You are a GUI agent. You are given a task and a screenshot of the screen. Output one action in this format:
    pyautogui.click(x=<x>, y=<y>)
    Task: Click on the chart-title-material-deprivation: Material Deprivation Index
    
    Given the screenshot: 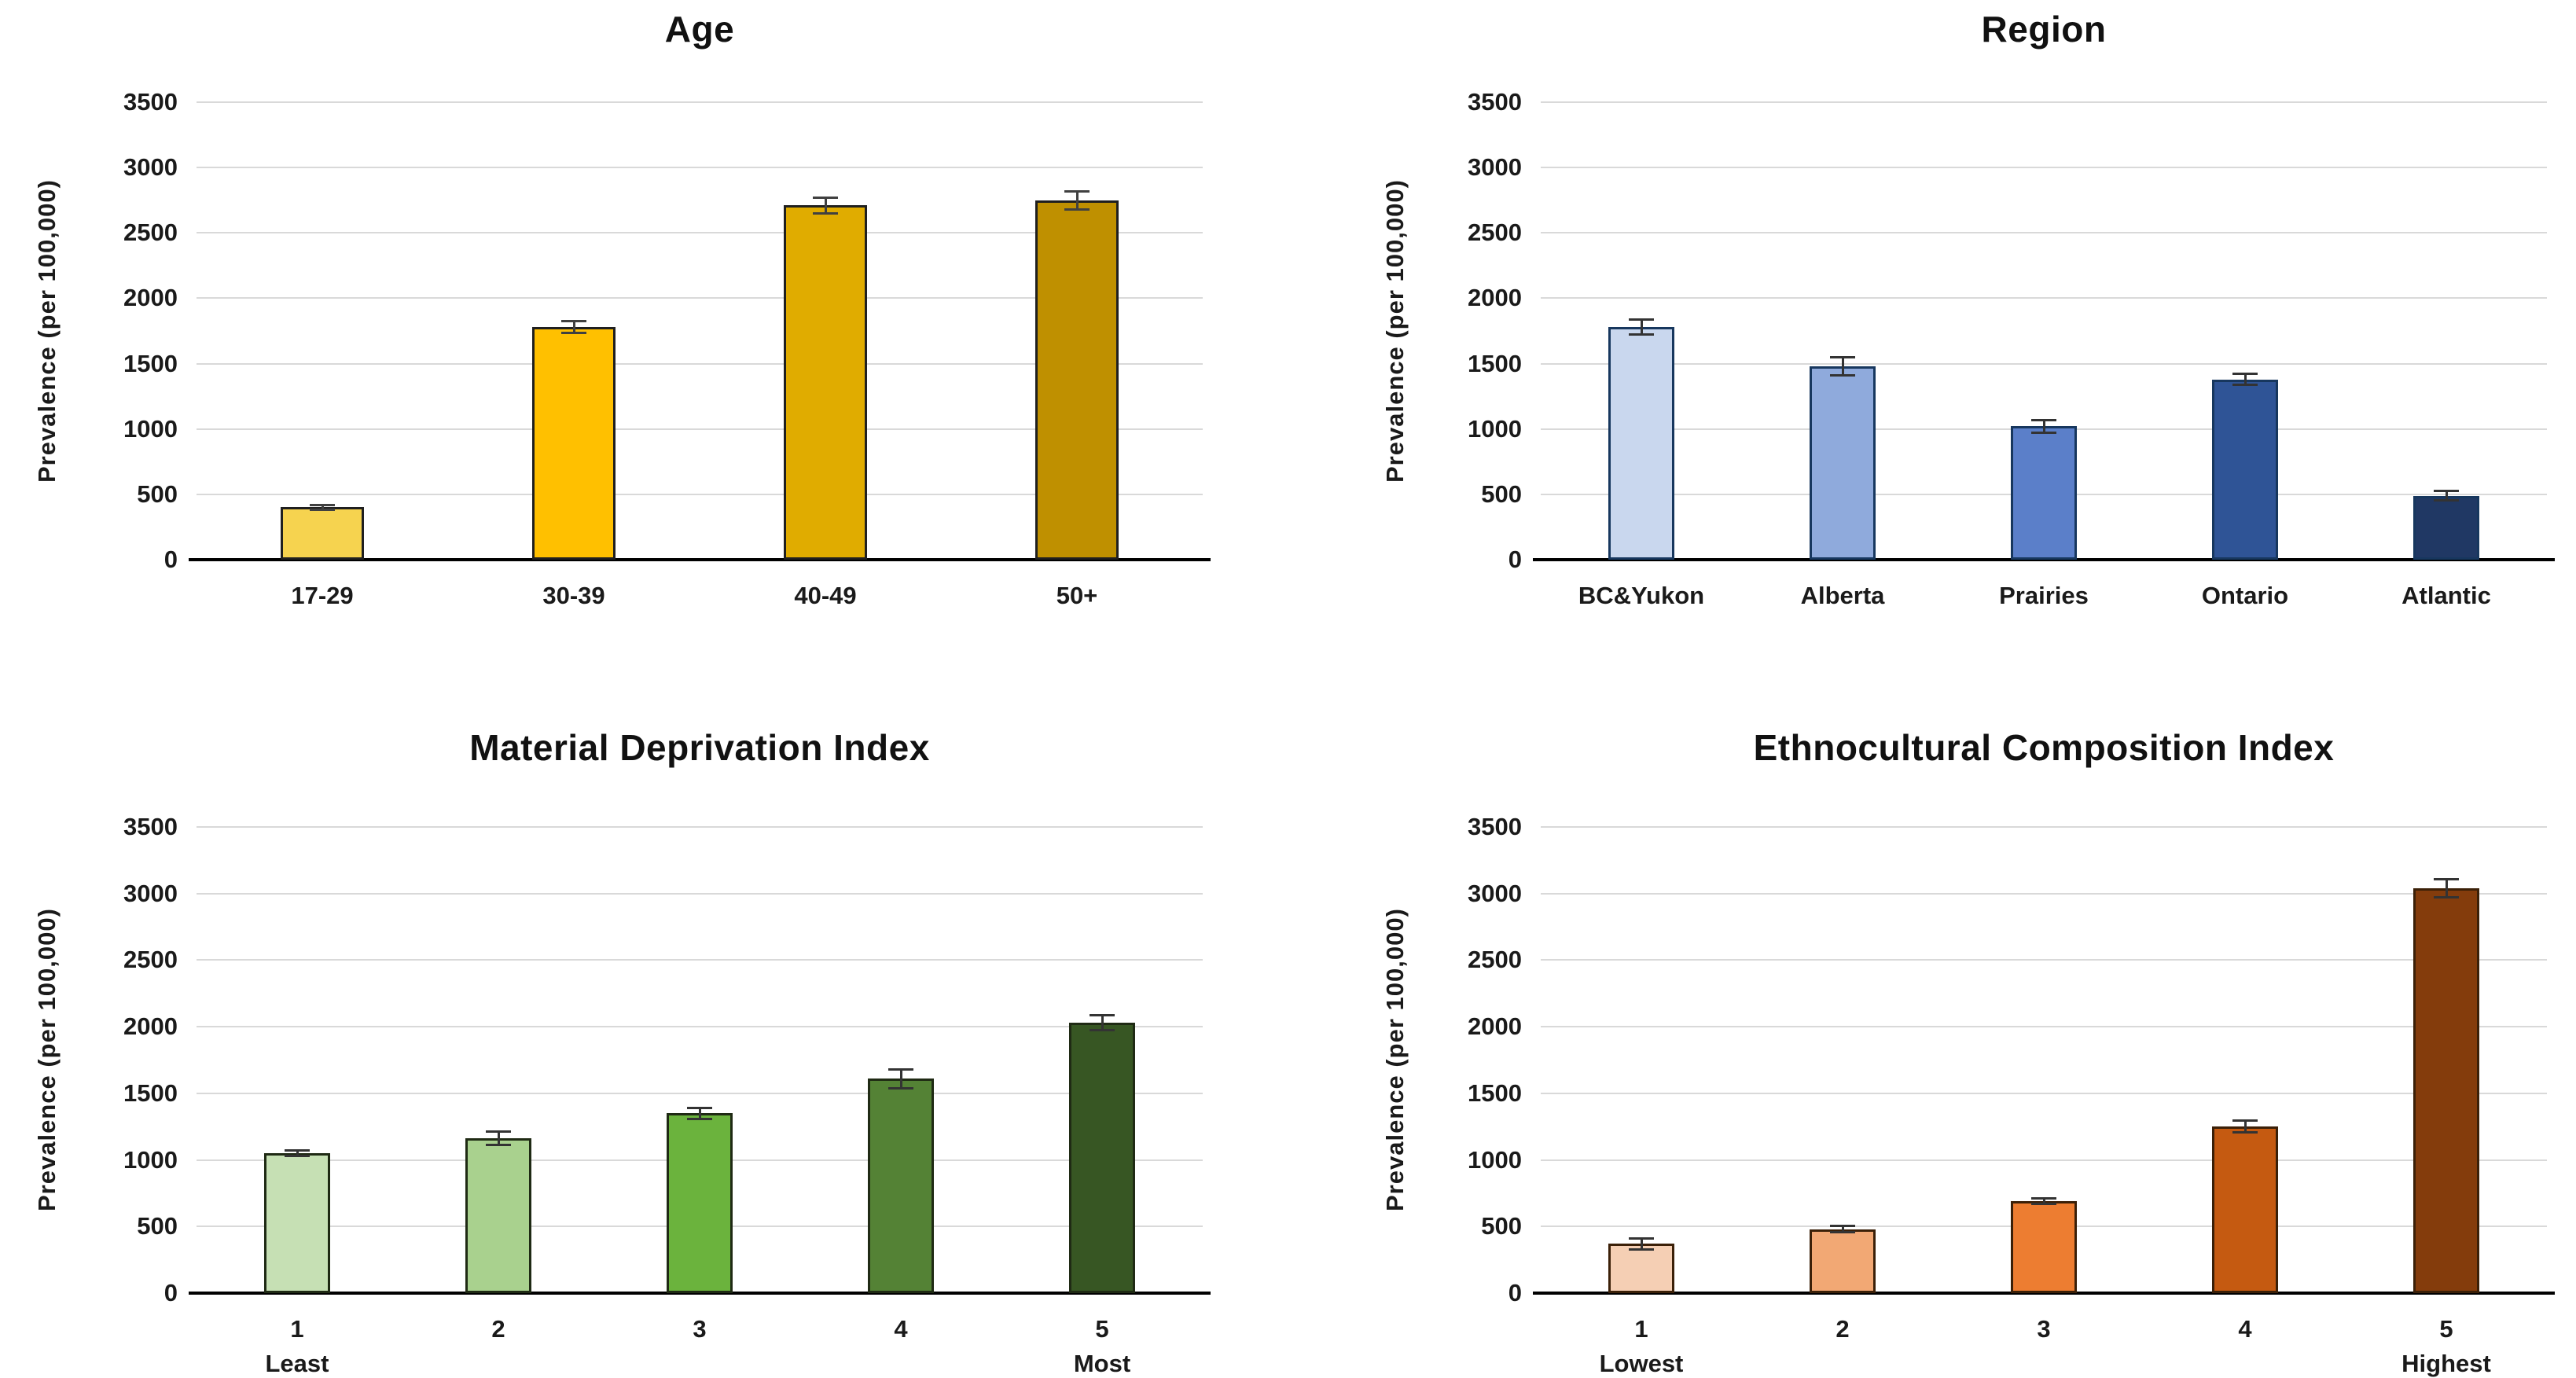 What is the action you would take?
    pyautogui.click(x=699, y=748)
    